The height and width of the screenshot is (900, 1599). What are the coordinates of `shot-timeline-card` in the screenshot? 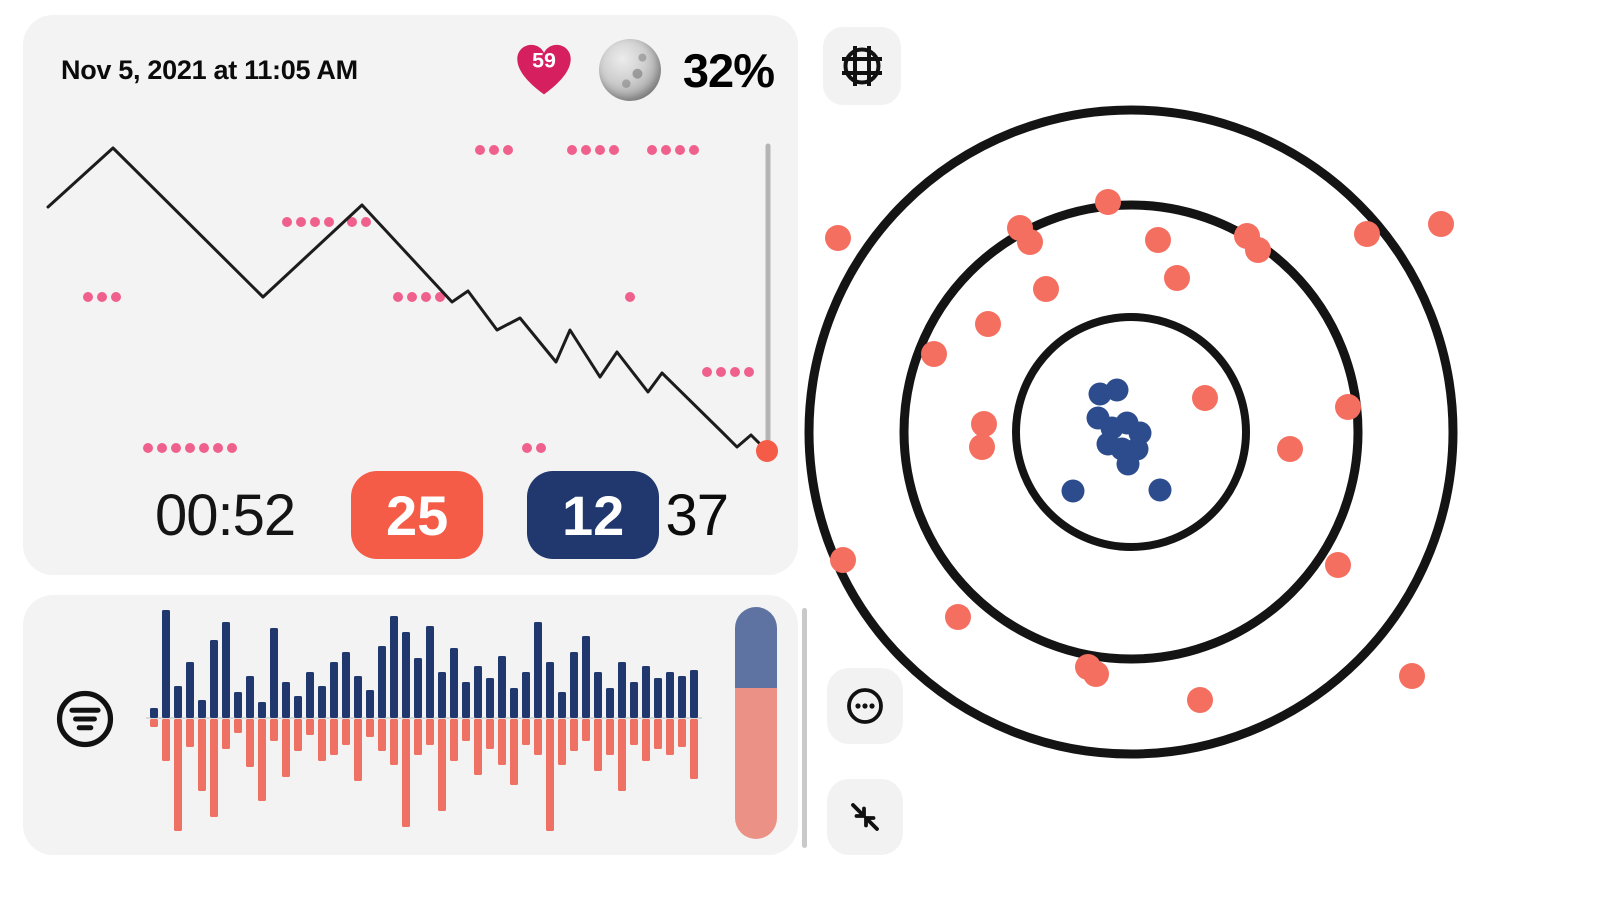 It's located at (410, 725).